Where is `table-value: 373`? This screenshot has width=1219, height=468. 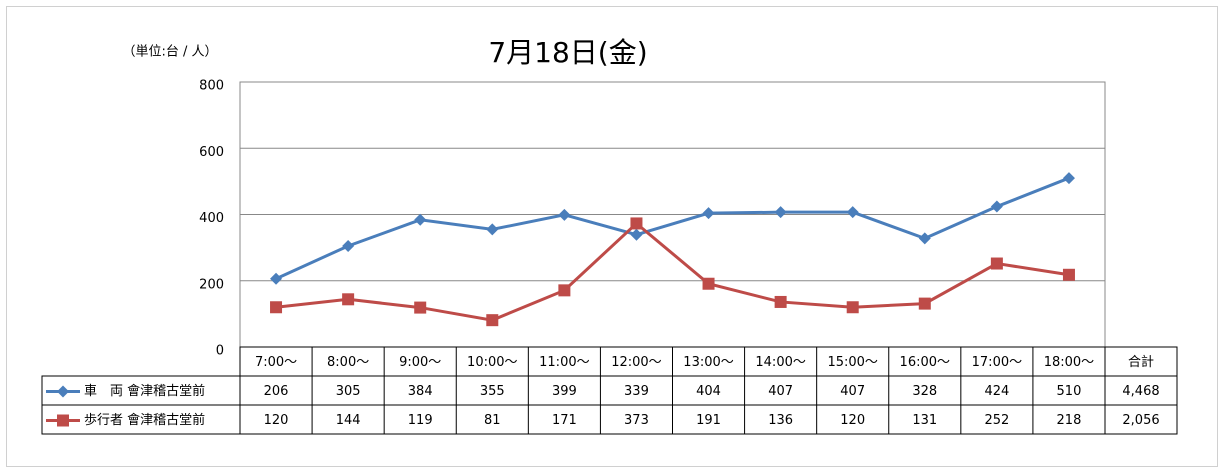 table-value: 373 is located at coordinates (636, 420).